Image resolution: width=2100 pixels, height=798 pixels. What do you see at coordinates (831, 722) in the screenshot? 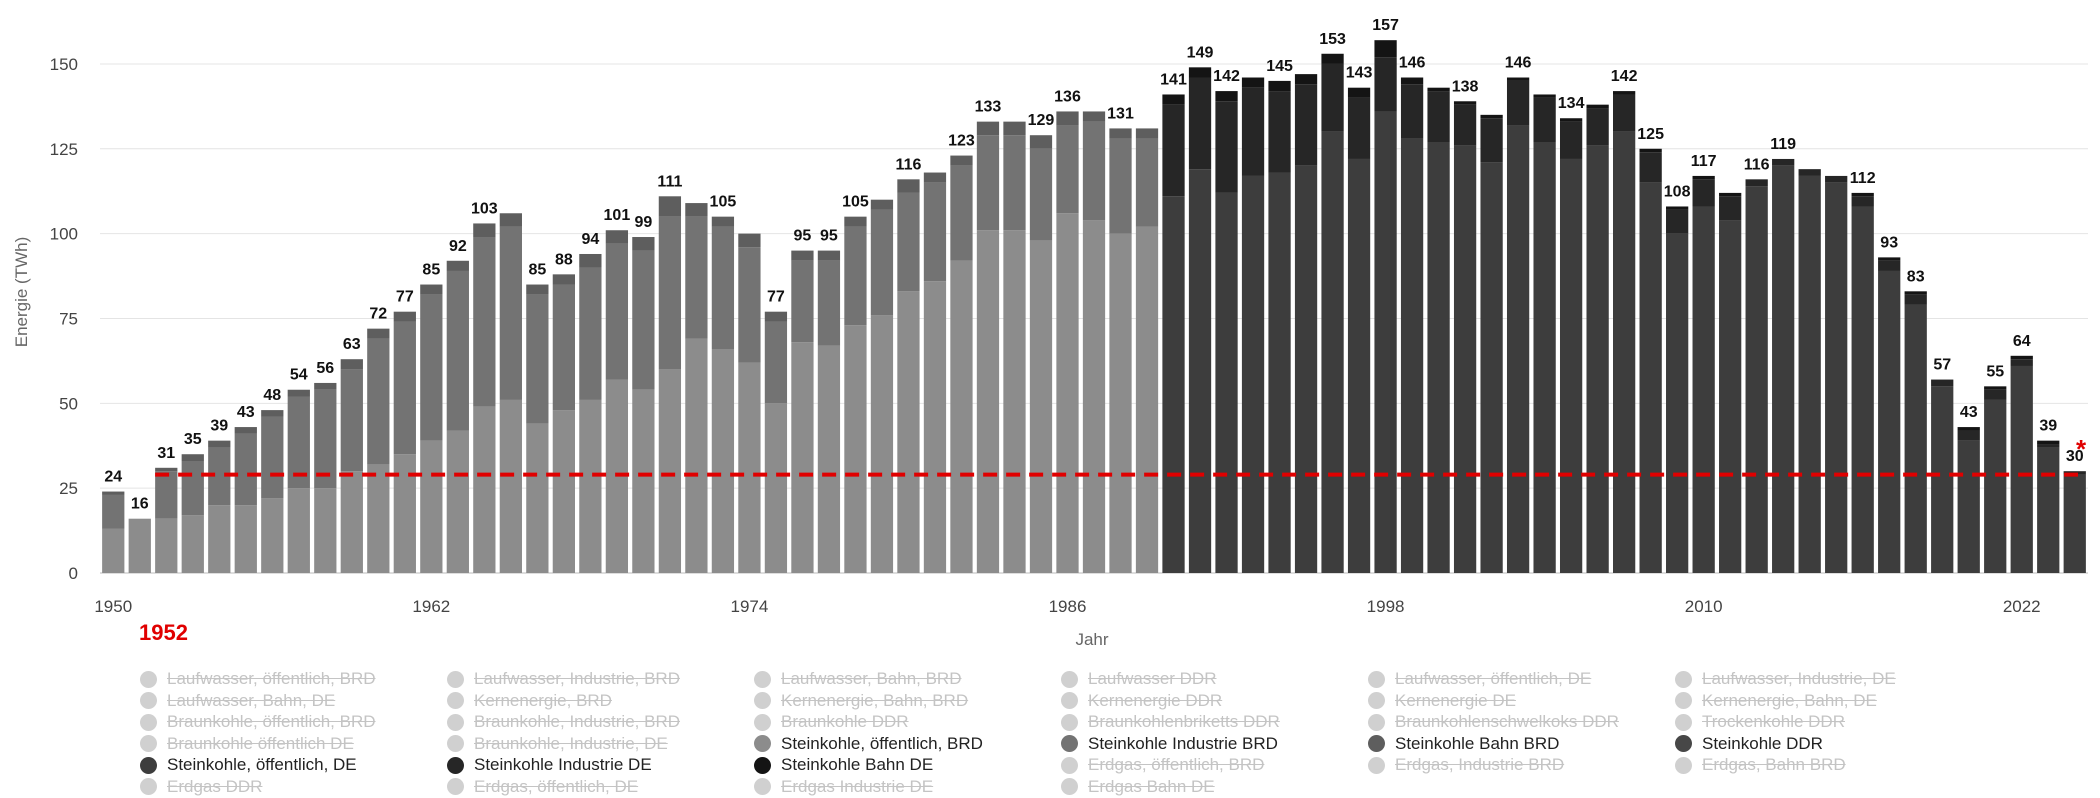
I see `legend-item: Braunkohle DDR` at bounding box center [831, 722].